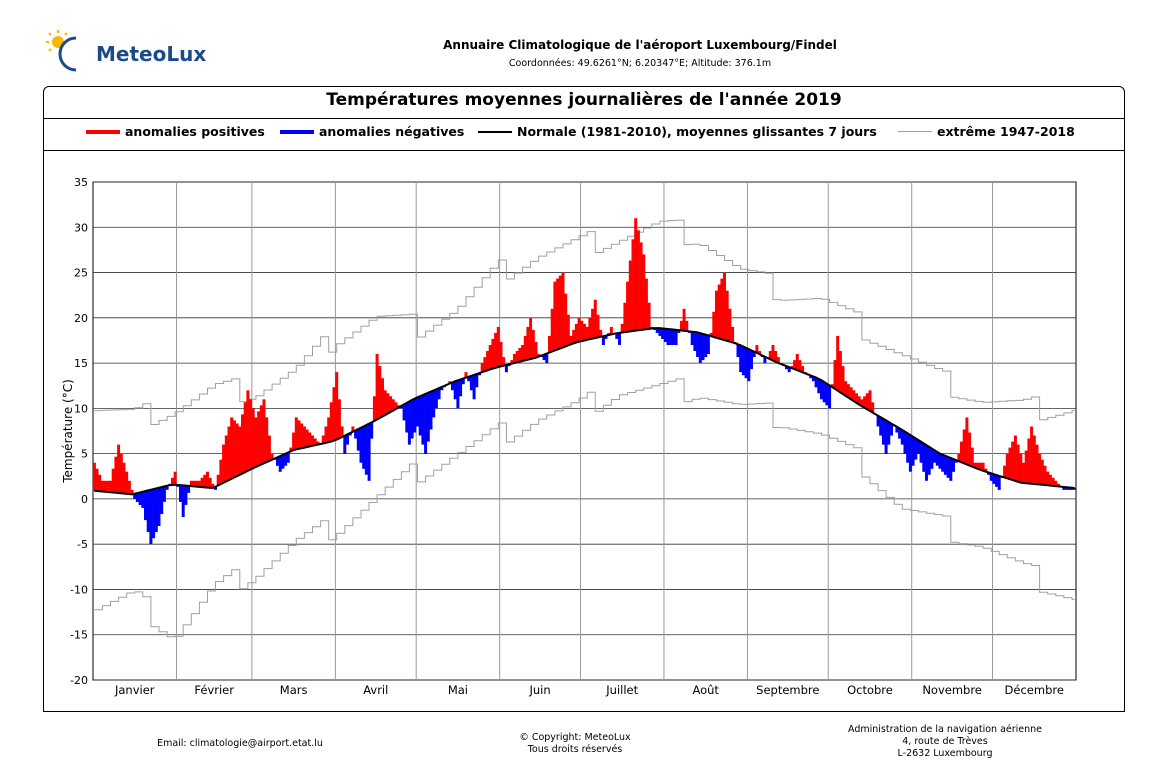 This screenshot has width=1152, height=772. I want to click on address-line-3: L-2632 Luxembourg, so click(945, 753).